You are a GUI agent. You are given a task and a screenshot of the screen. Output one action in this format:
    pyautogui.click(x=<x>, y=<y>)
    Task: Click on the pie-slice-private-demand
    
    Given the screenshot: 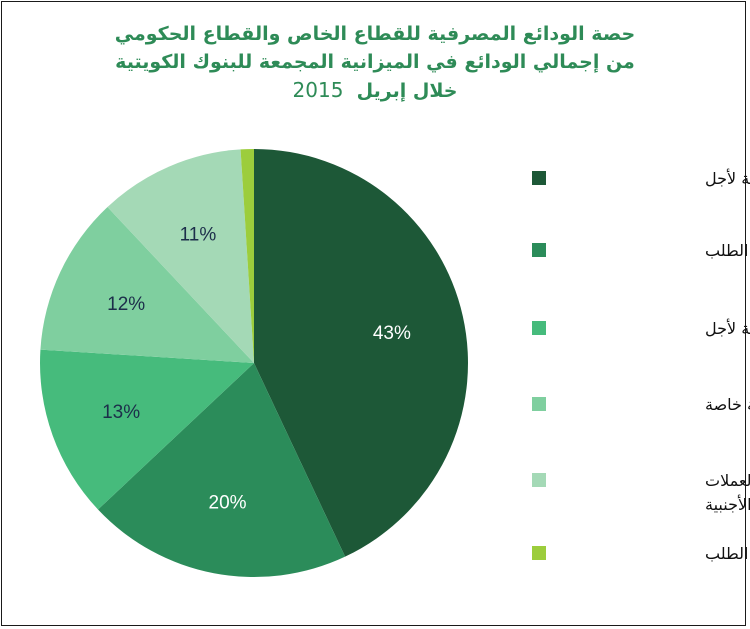 What is the action you would take?
    pyautogui.click(x=222, y=470)
    